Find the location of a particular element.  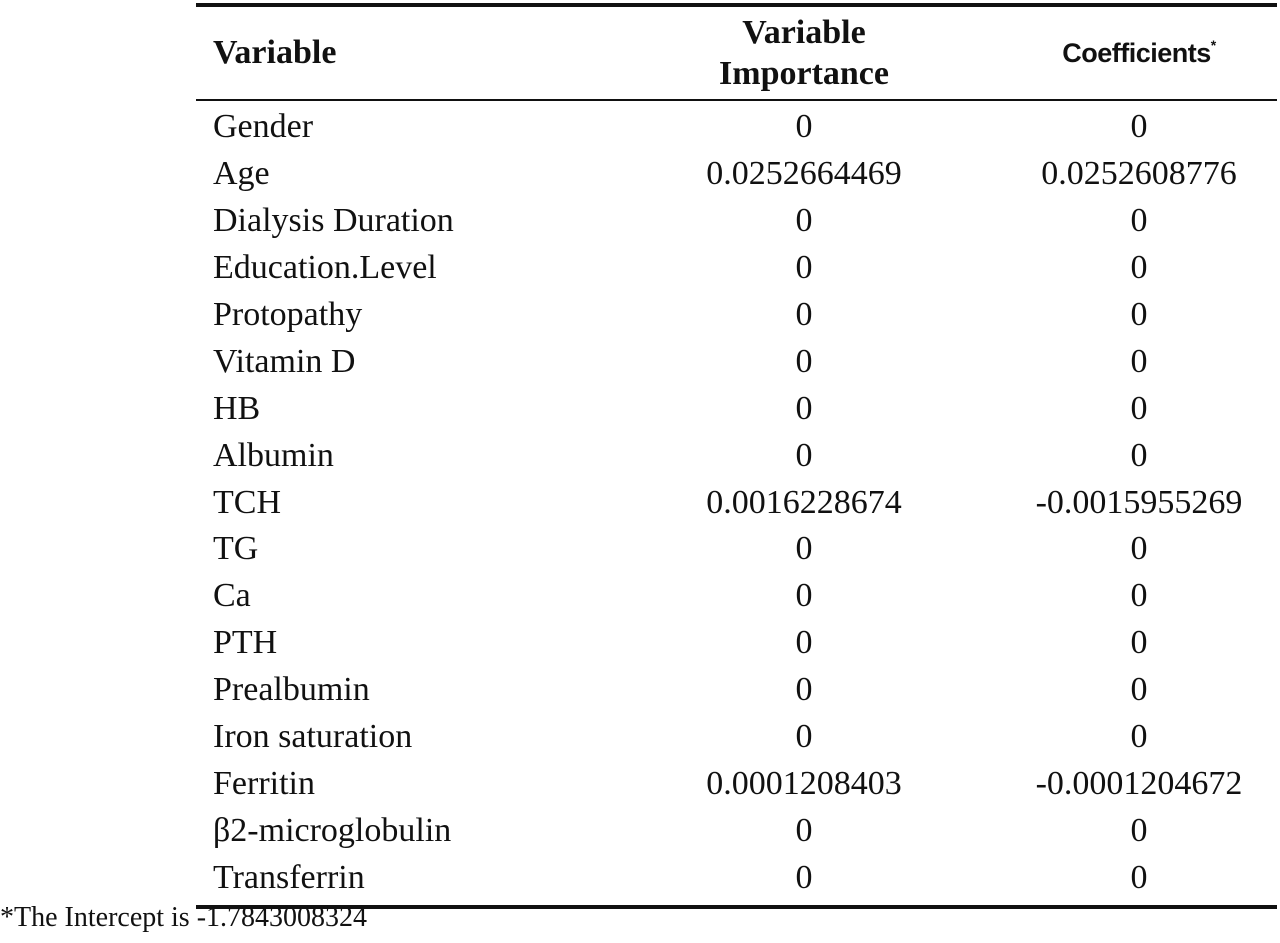

cell-coefficient: 0.0252608776 is located at coordinates (1139, 174).